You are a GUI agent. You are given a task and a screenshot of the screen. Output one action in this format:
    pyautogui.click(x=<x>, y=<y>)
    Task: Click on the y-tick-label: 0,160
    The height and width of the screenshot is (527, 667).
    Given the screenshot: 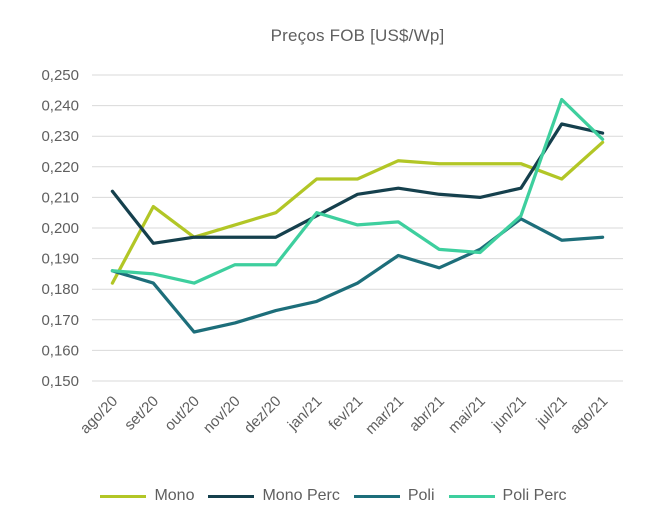 What is the action you would take?
    pyautogui.click(x=60, y=350)
    